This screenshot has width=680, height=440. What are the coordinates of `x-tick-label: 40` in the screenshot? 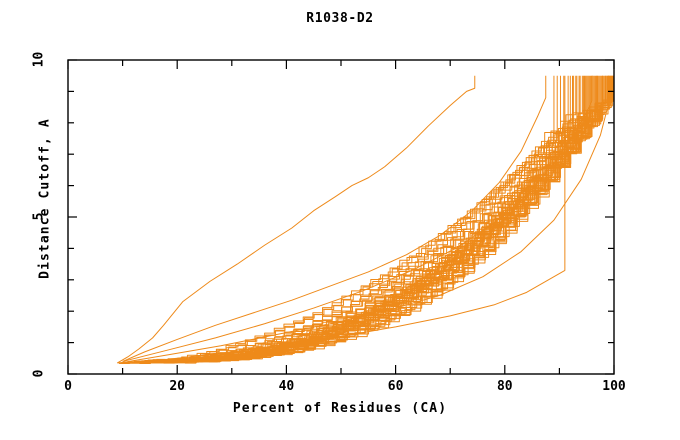 It's located at (286, 386).